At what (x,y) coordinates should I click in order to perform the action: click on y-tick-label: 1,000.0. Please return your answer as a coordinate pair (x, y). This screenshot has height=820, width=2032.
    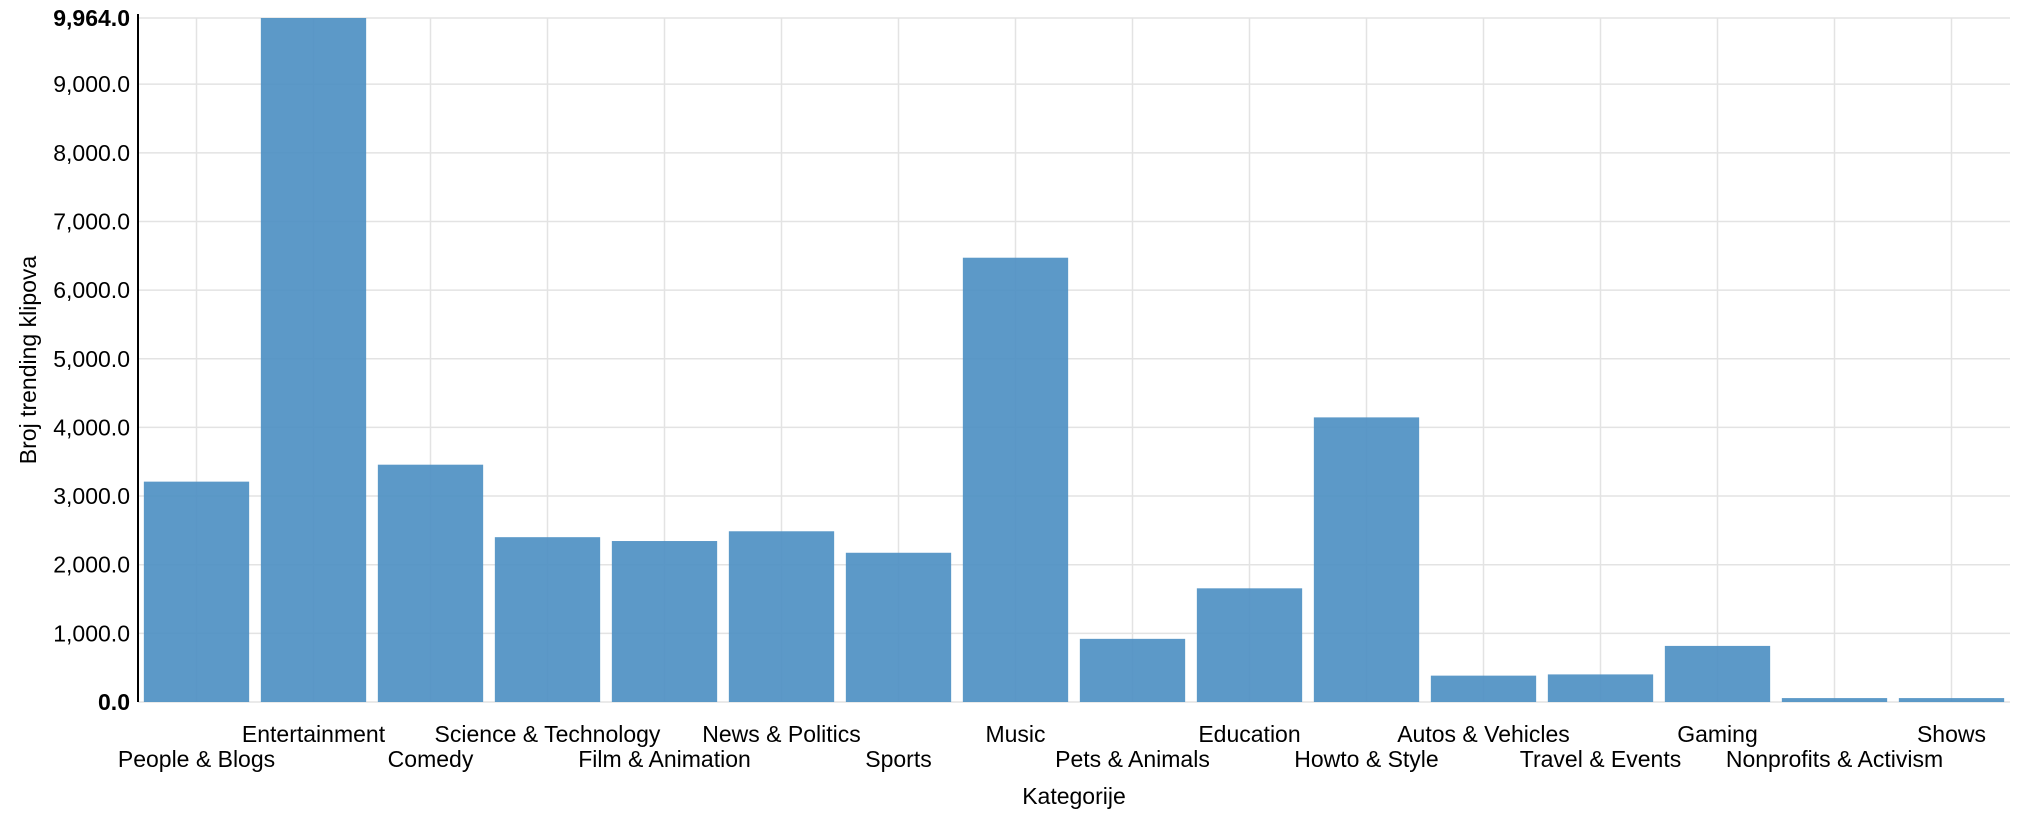
    Looking at the image, I should click on (91, 633).